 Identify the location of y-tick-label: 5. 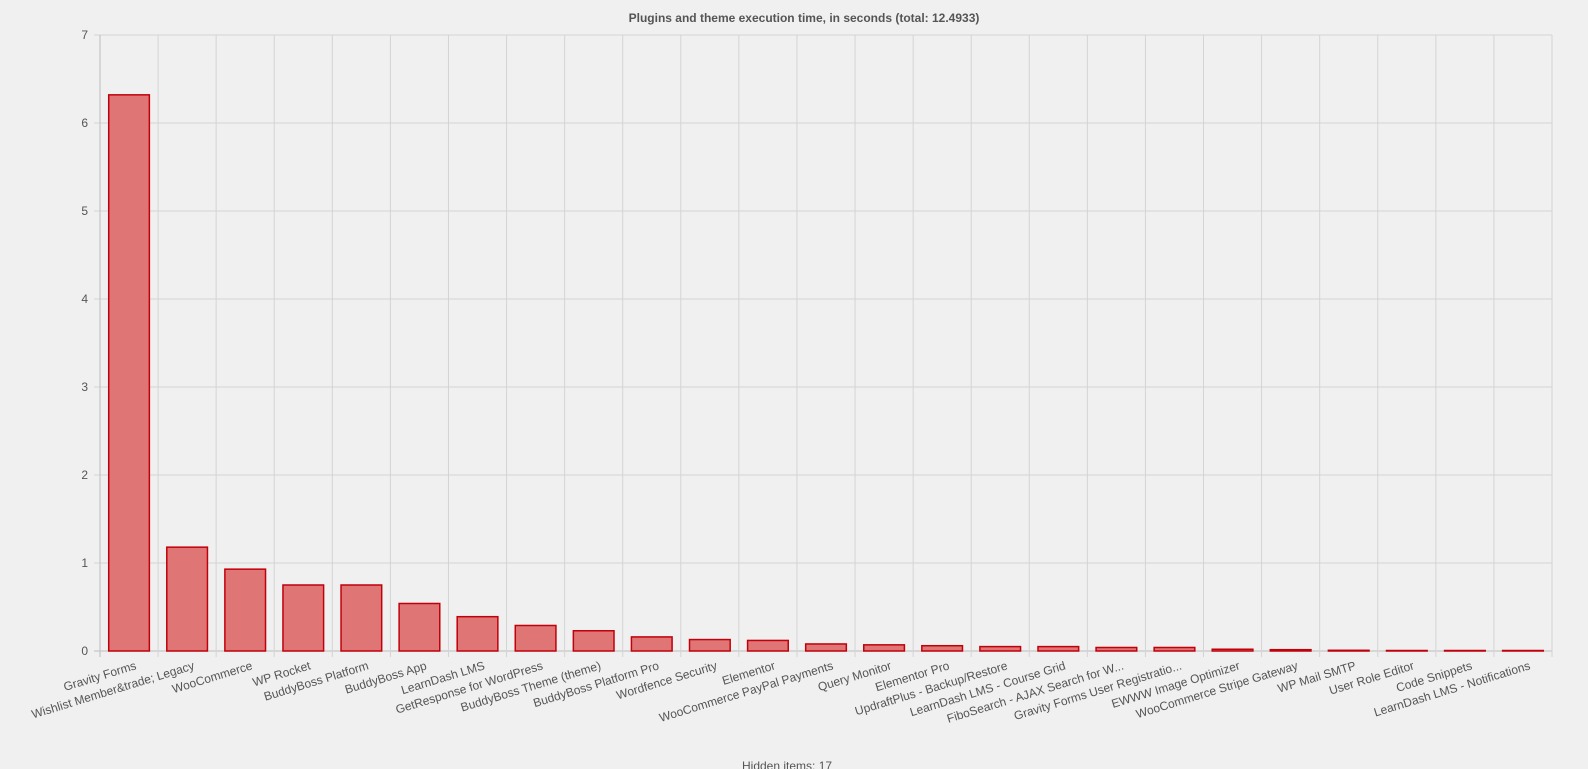
(84, 211).